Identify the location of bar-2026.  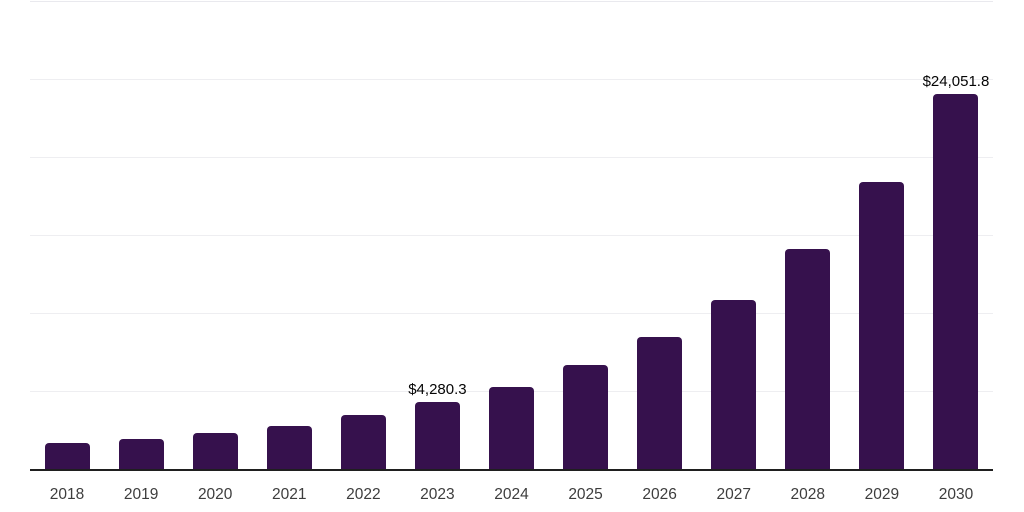
(660, 402).